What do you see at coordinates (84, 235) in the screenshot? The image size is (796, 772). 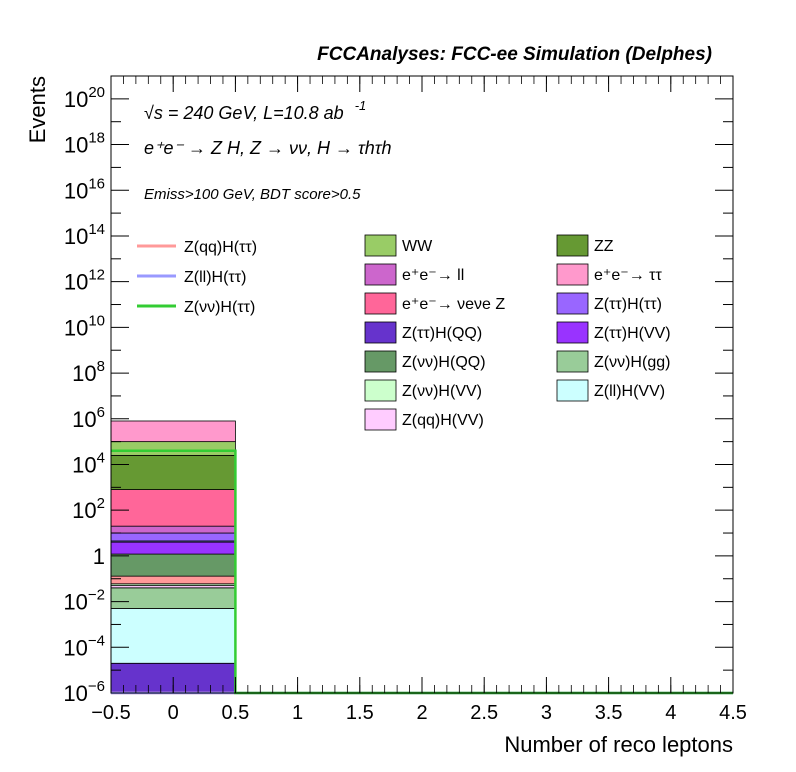 I see `y-tick-label: 10¹⁴` at bounding box center [84, 235].